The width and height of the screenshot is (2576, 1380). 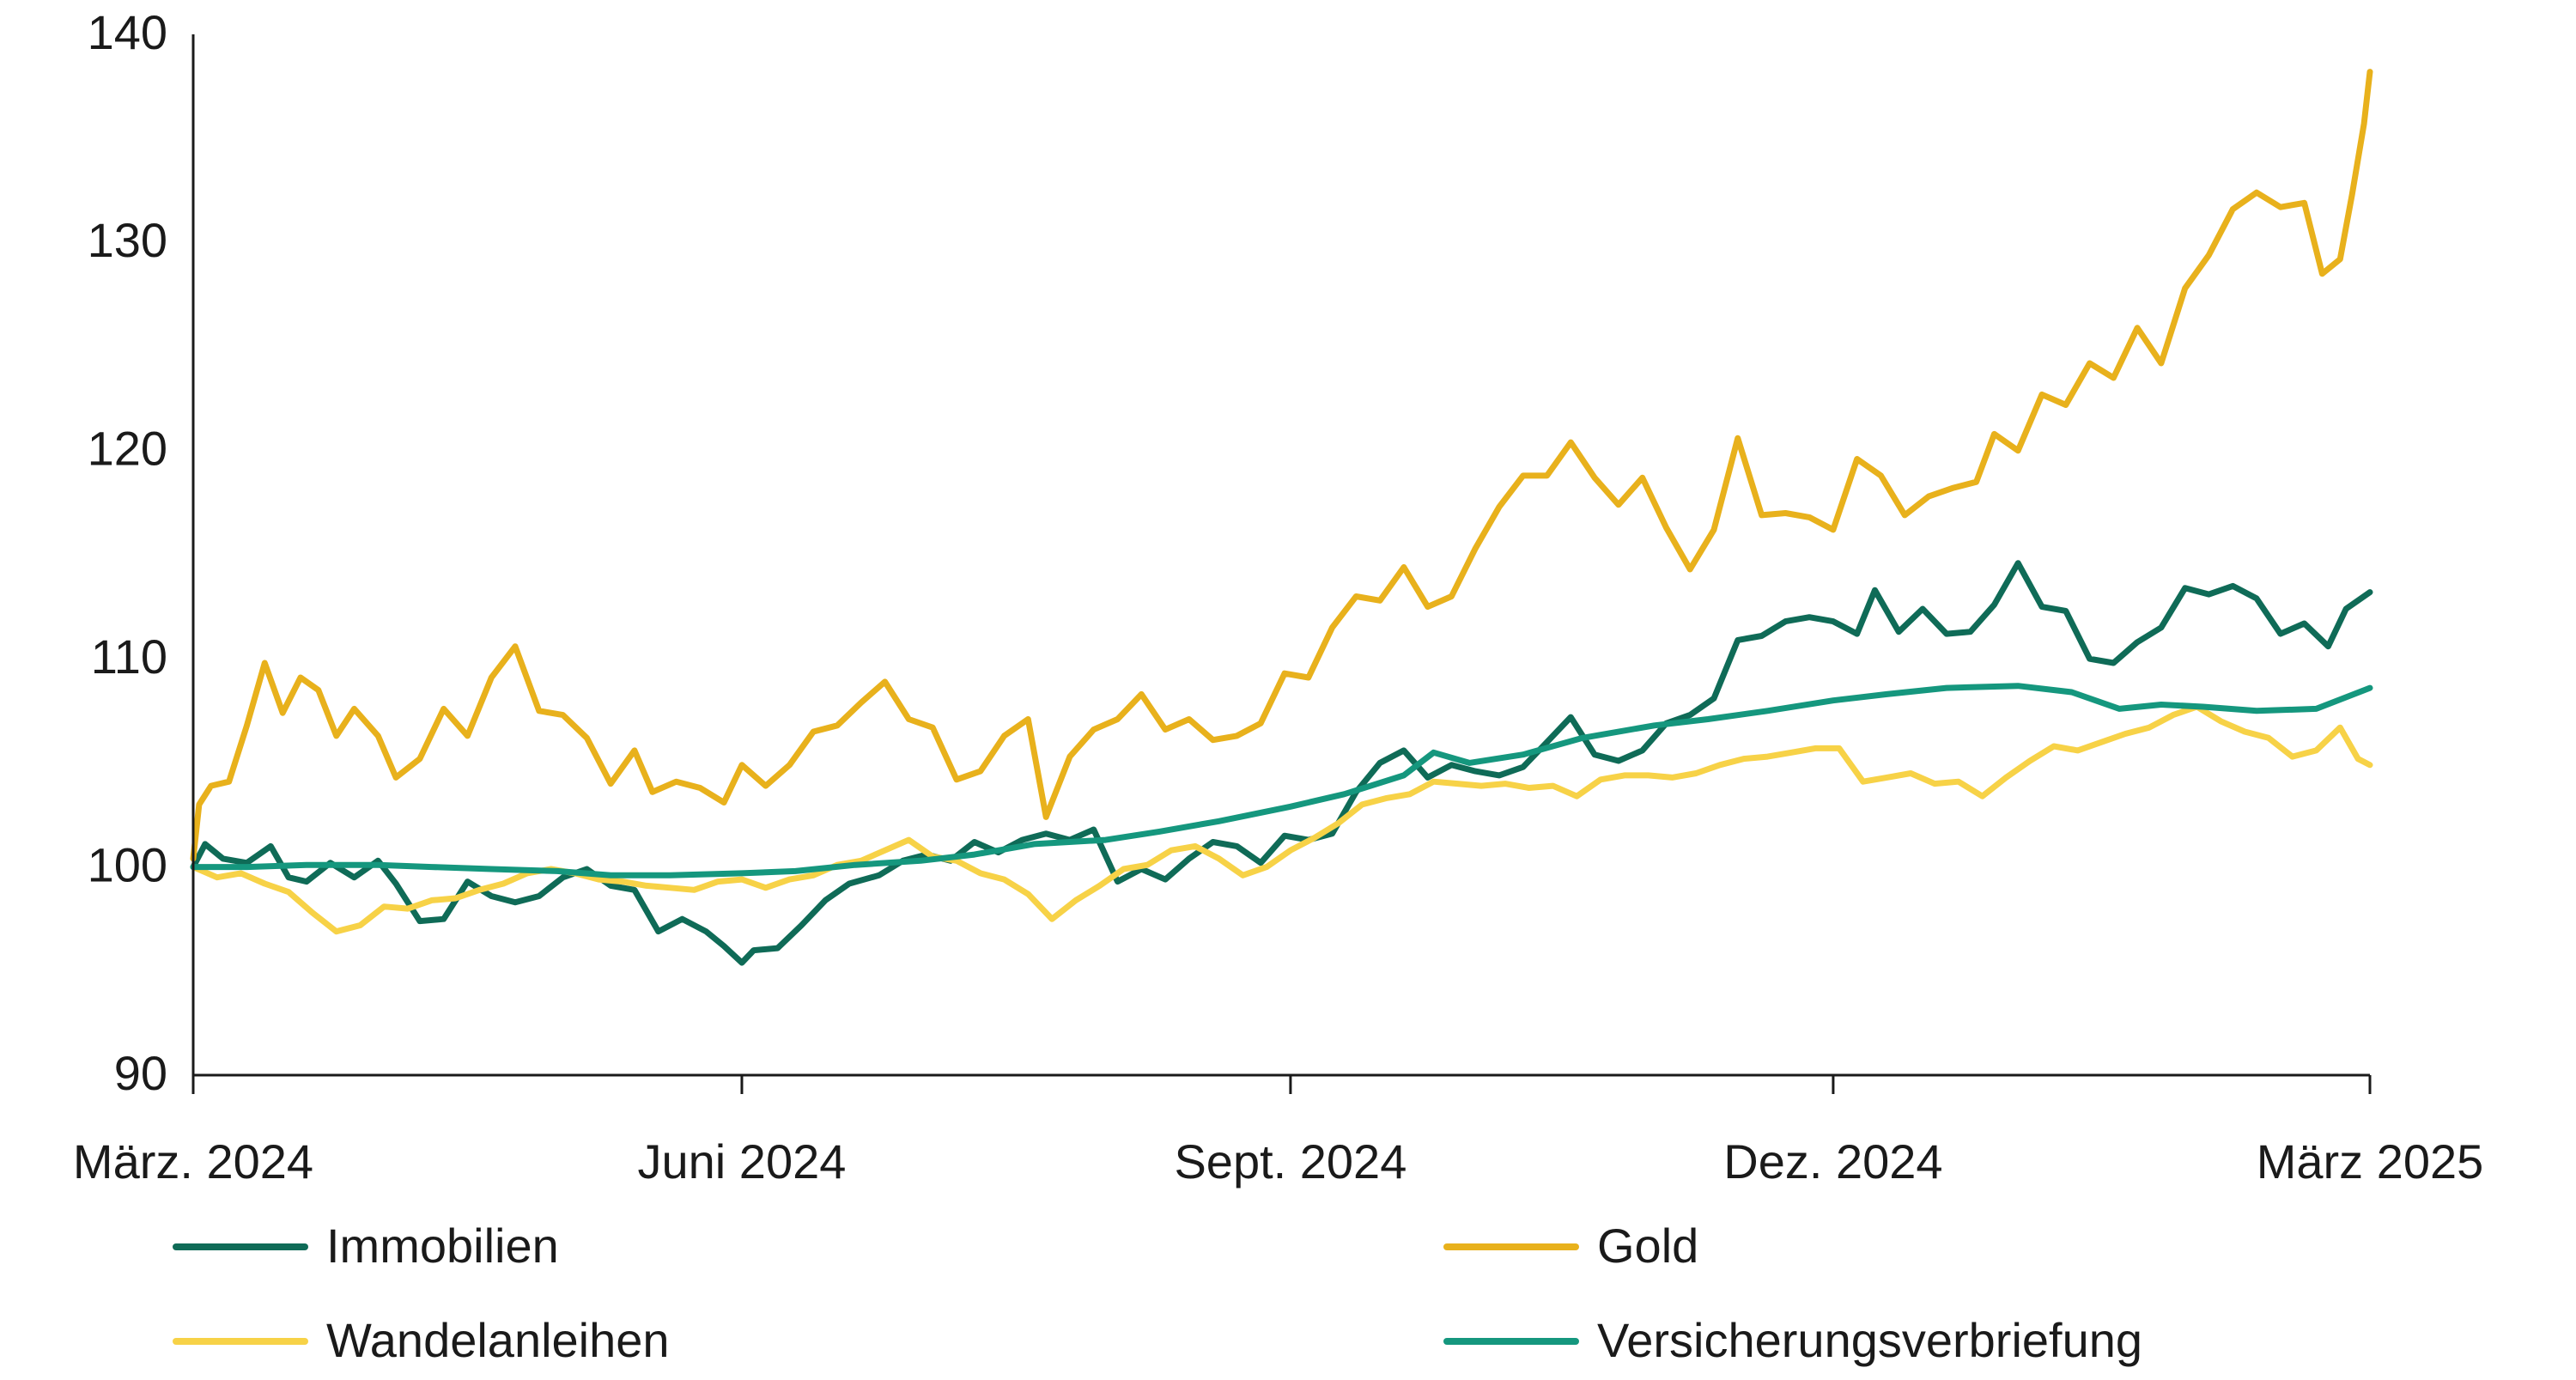 I want to click on y-tick-label: 140, so click(x=128, y=32).